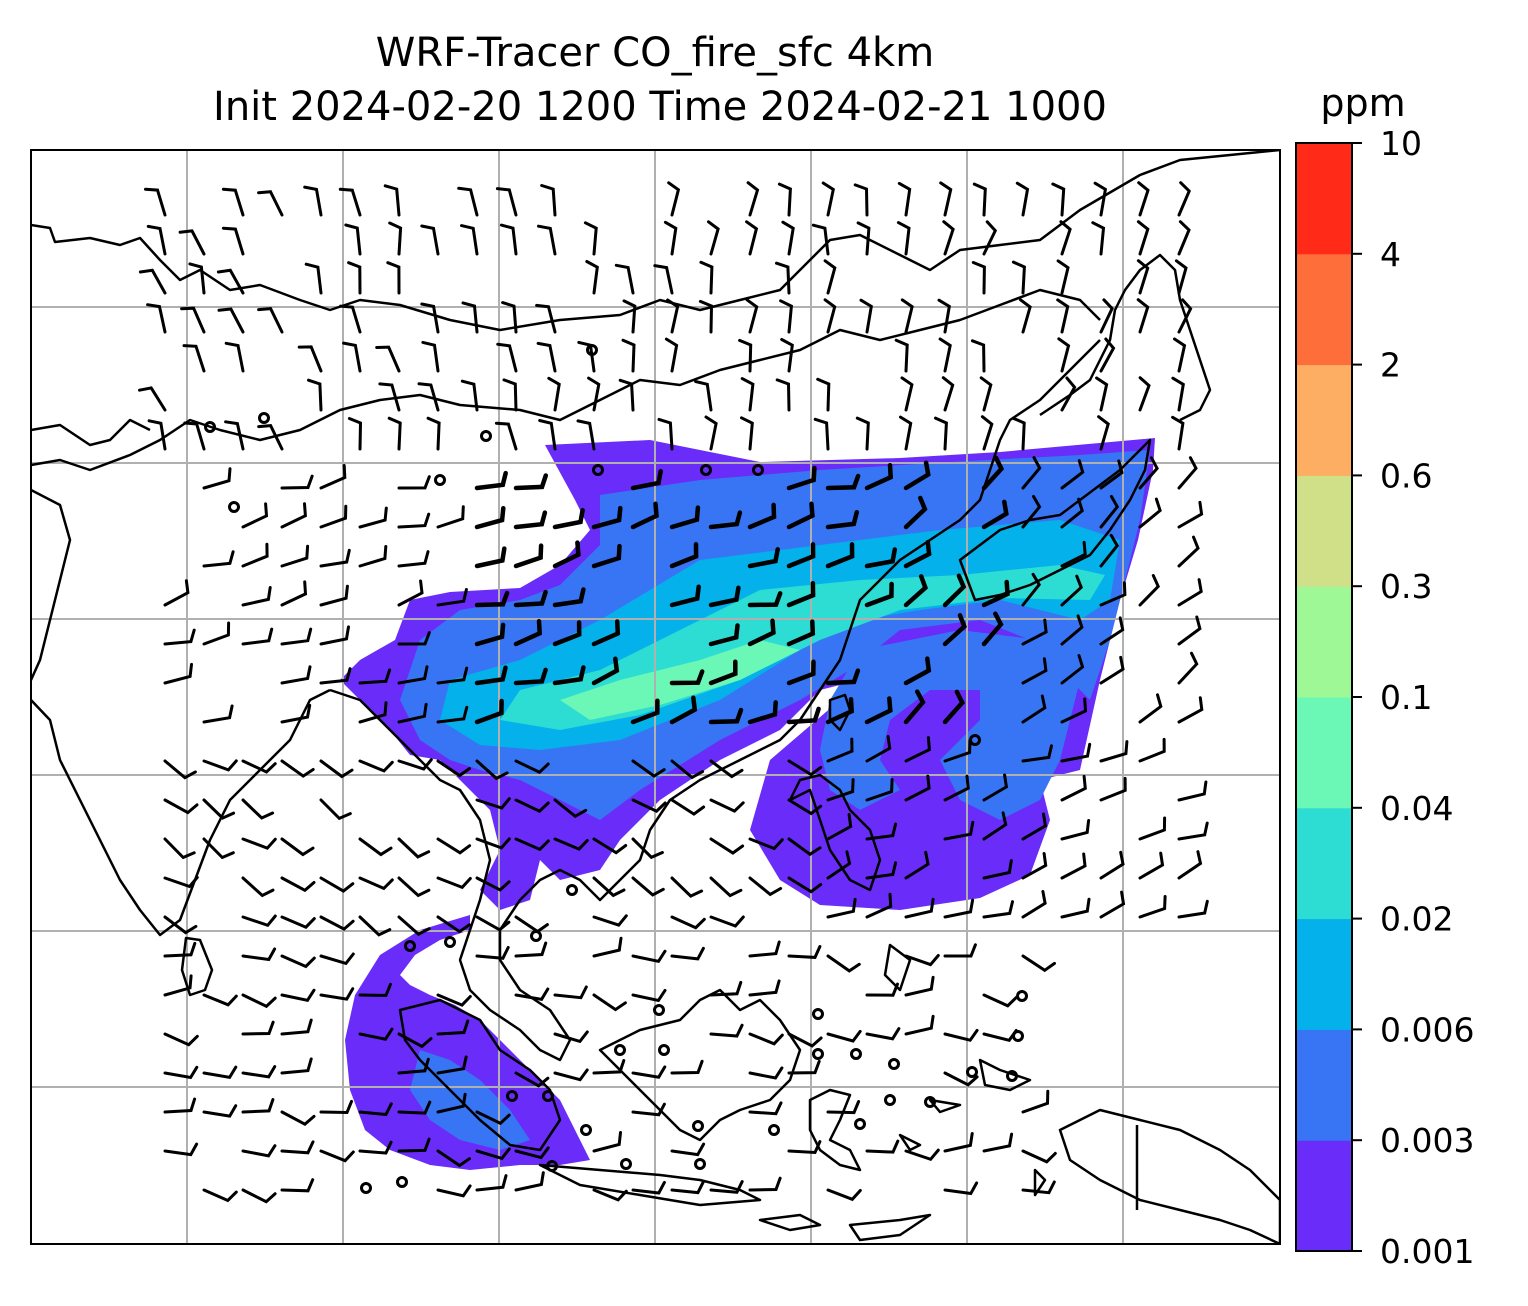 The height and width of the screenshot is (1306, 1528). Describe the element at coordinates (1362, 103) in the screenshot. I see `colorbar-label: ppm` at that location.